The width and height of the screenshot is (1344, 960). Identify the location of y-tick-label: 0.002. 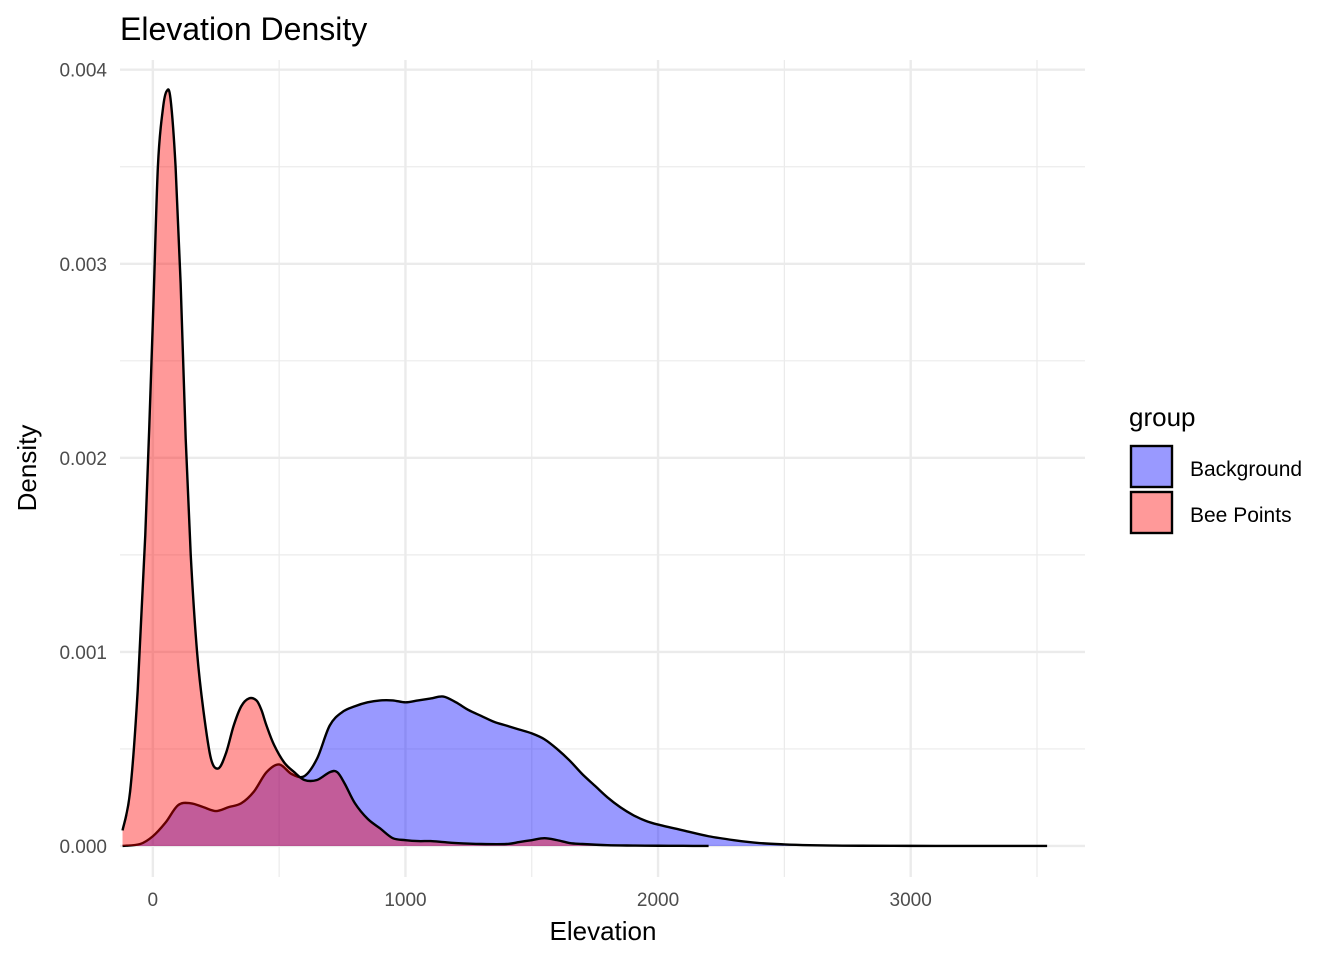
(83, 459).